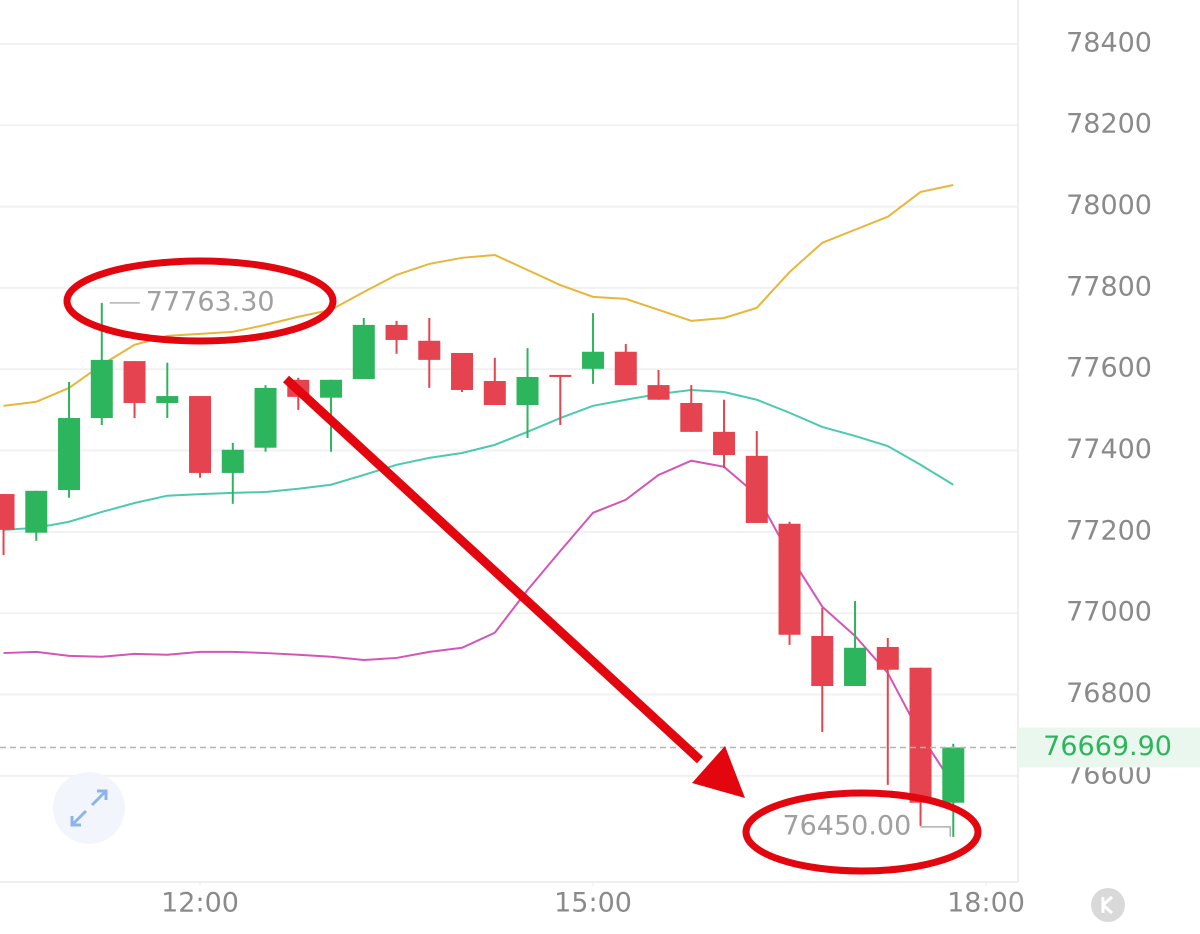 The image size is (1200, 934). I want to click on y-tick-label: 77200, so click(1109, 530).